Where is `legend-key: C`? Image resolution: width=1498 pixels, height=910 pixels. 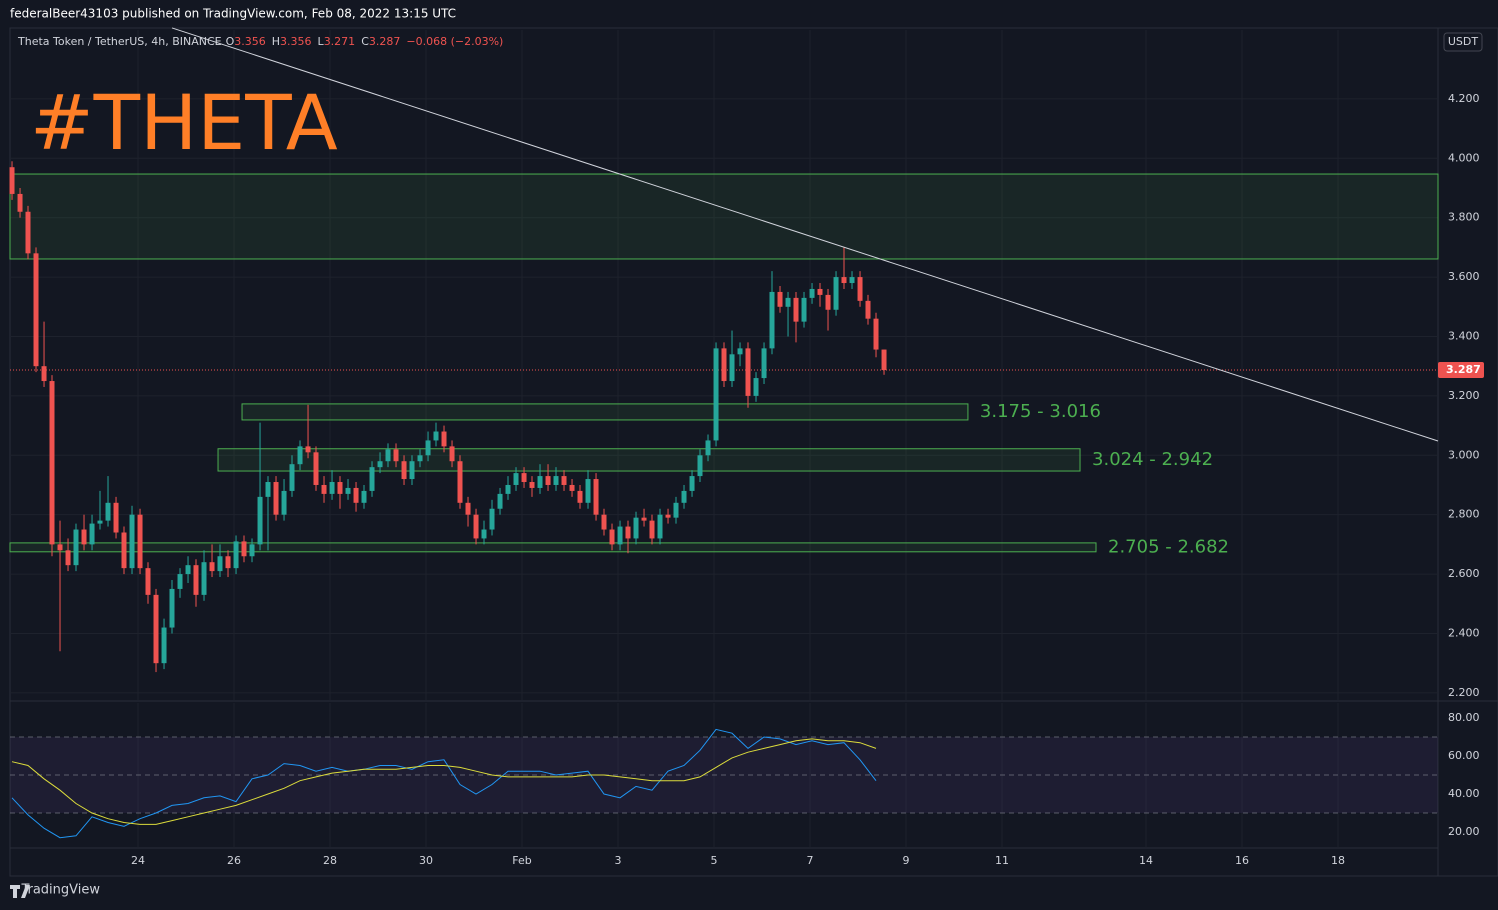
legend-key: C is located at coordinates (365, 41).